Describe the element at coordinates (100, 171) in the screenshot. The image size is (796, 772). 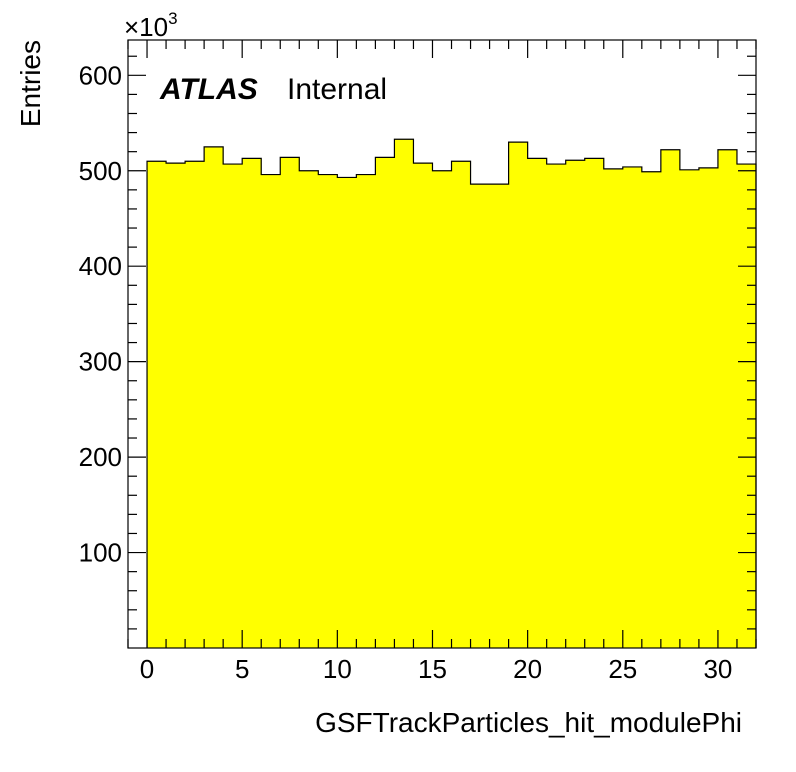
I see `y-tick-label: 500` at that location.